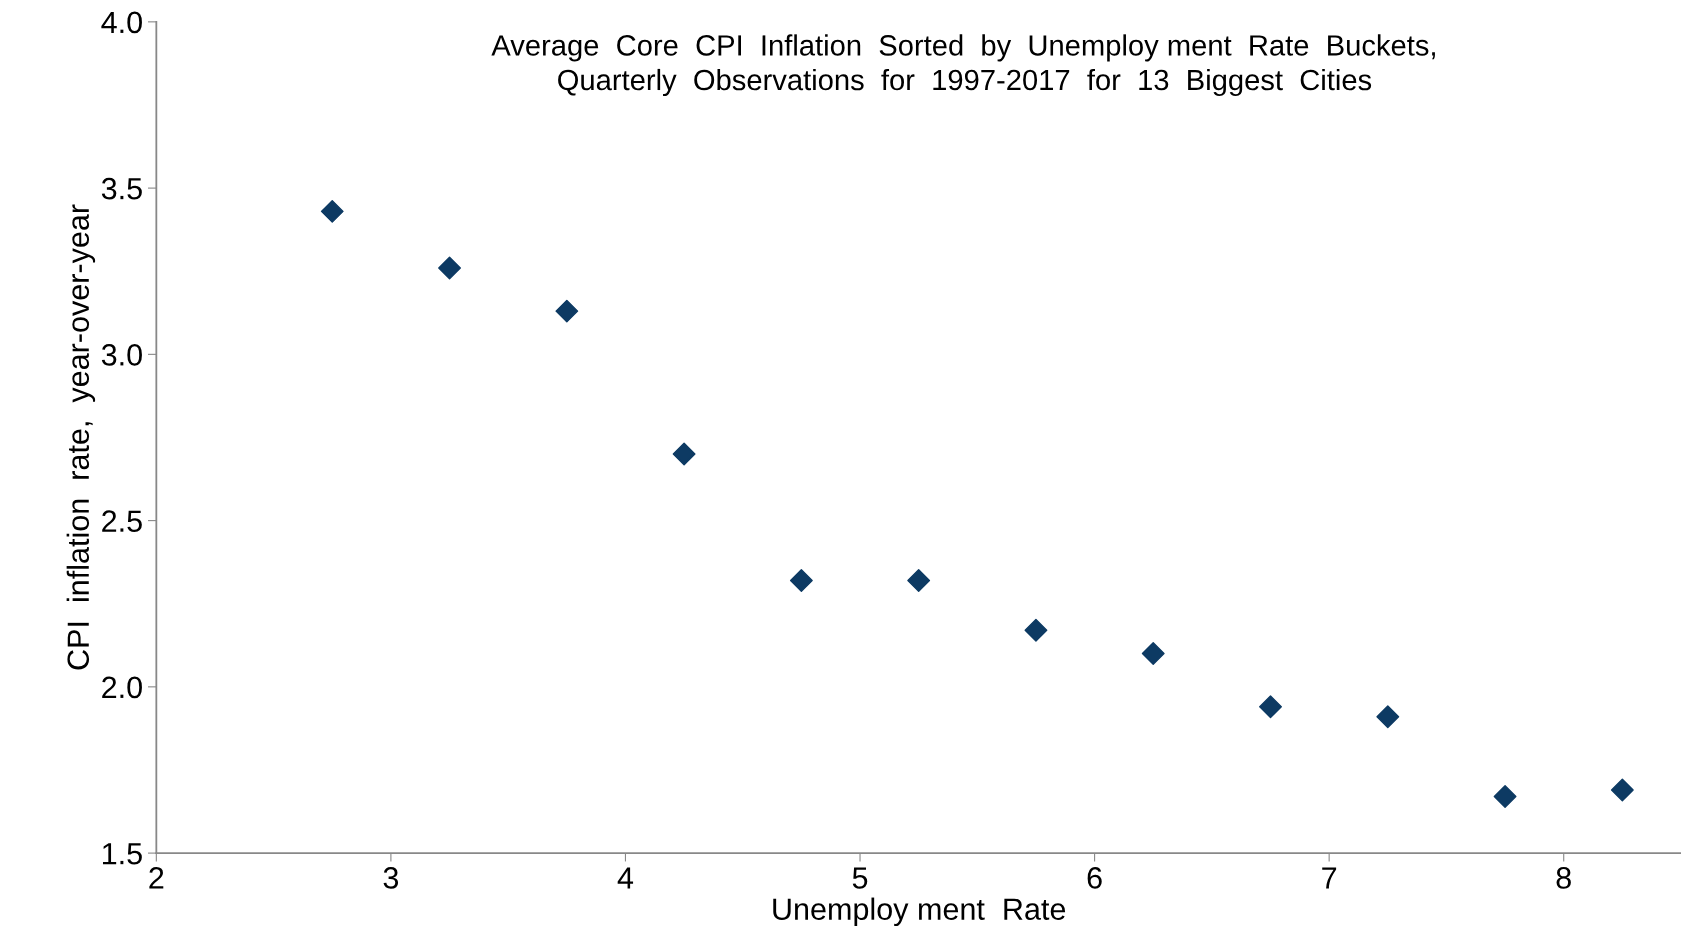 This screenshot has width=1681, height=950. What do you see at coordinates (625, 878) in the screenshot?
I see `x-tick-label: 4` at bounding box center [625, 878].